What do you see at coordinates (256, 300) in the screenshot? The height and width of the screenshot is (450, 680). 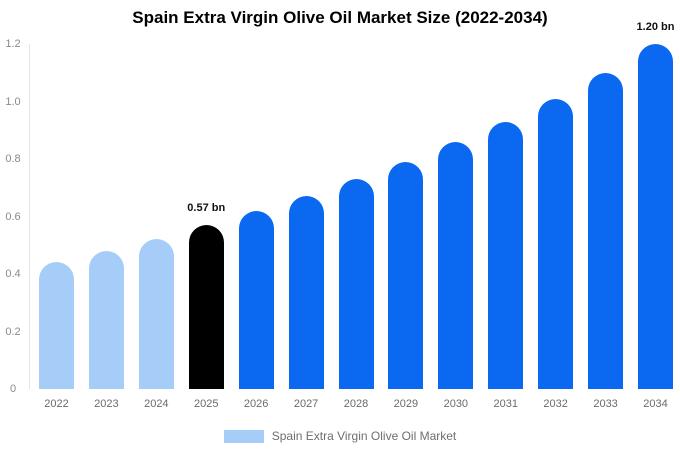 I see `bar-2026` at bounding box center [256, 300].